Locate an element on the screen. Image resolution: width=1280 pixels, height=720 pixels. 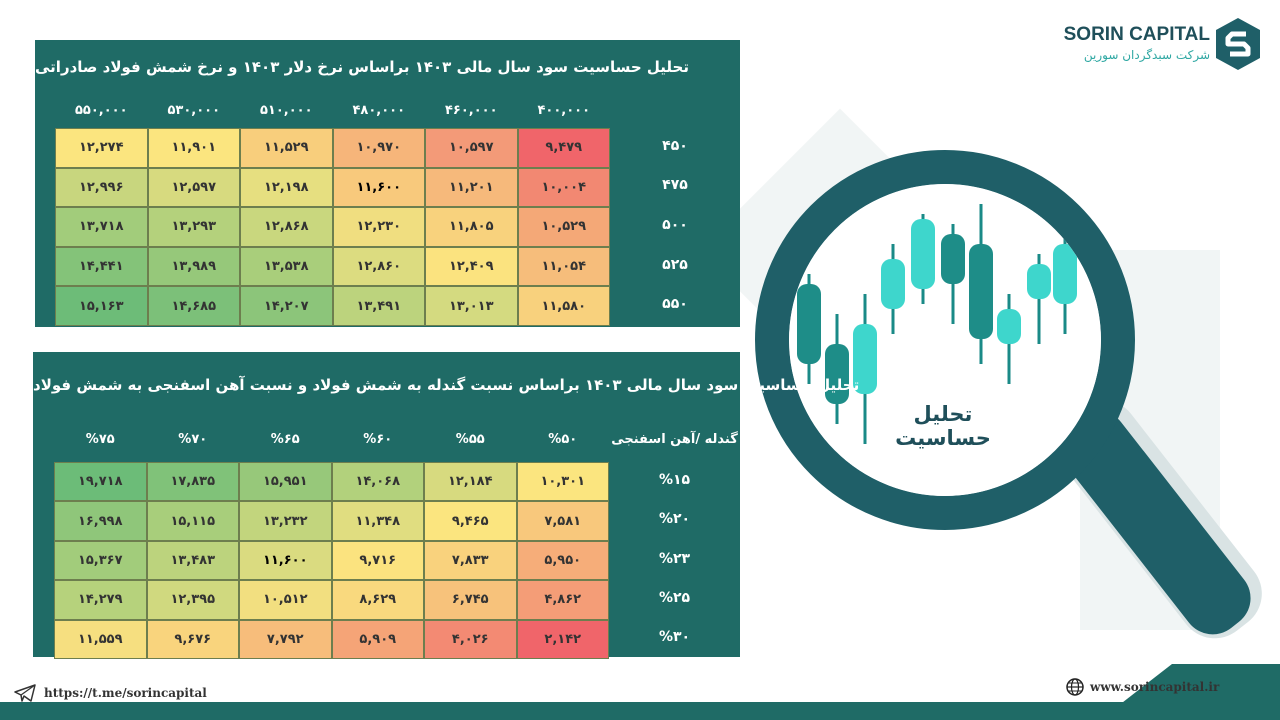
row-label: ۴۵۰ is located at coordinates (675, 145).